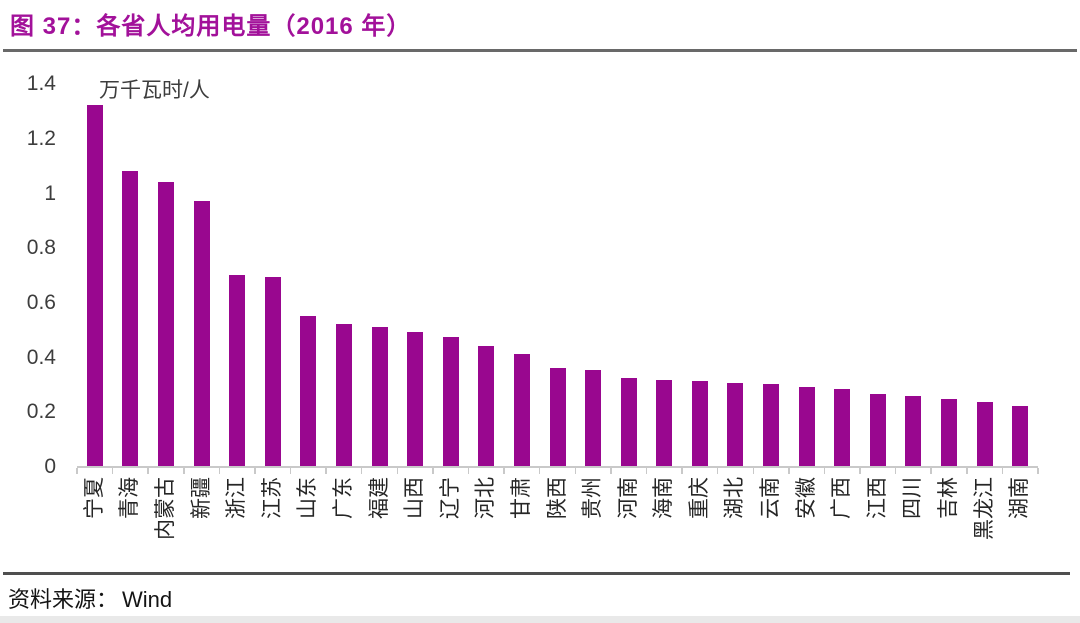  What do you see at coordinates (450, 498) in the screenshot?
I see `x-axis-label-text: 辽宁` at bounding box center [450, 498].